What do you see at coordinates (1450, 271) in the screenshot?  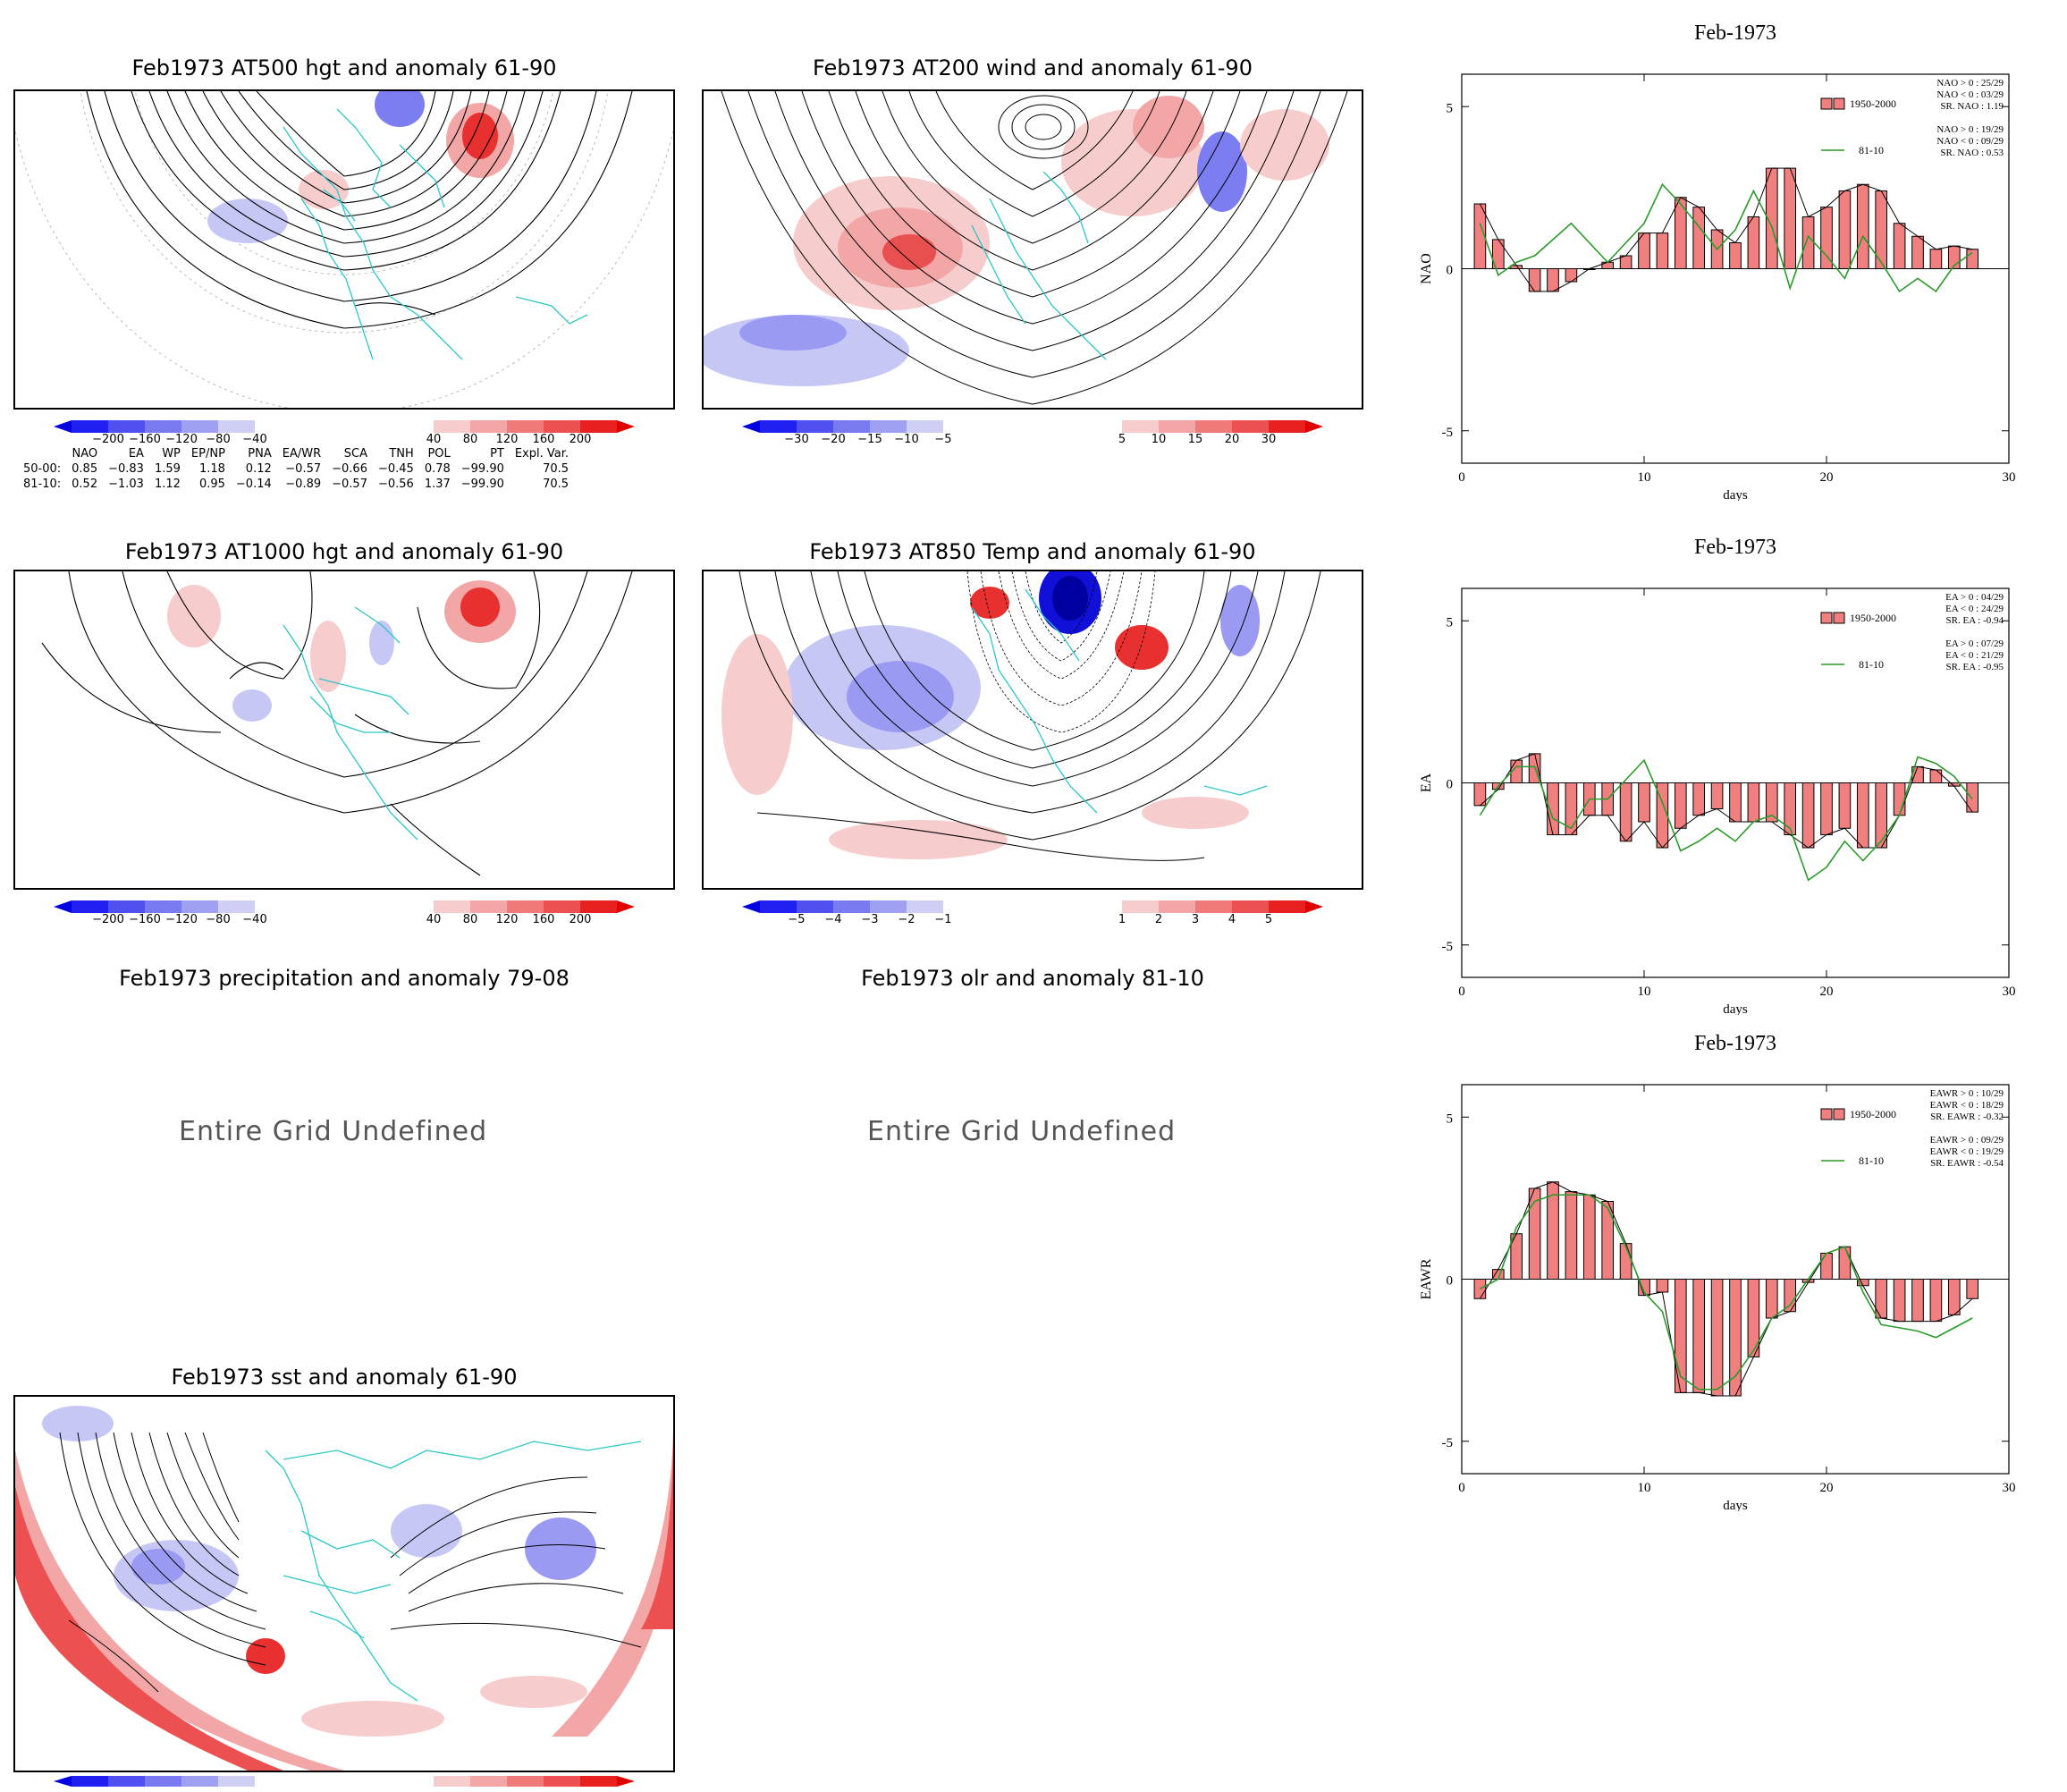 I see `y-tick-label: 0` at bounding box center [1450, 271].